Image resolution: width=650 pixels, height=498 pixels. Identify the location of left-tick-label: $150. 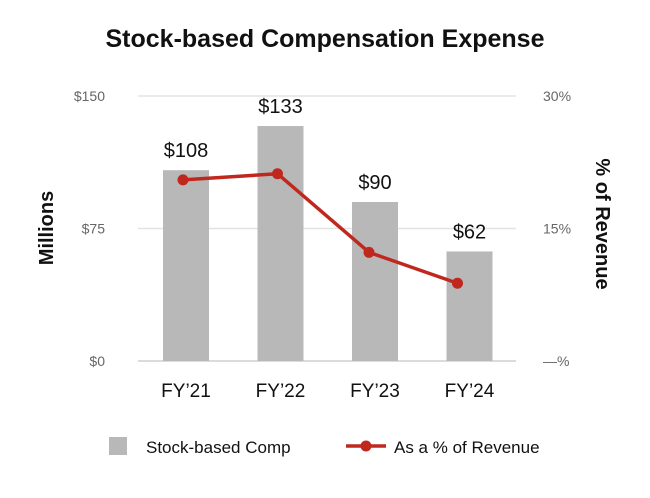
(89, 96).